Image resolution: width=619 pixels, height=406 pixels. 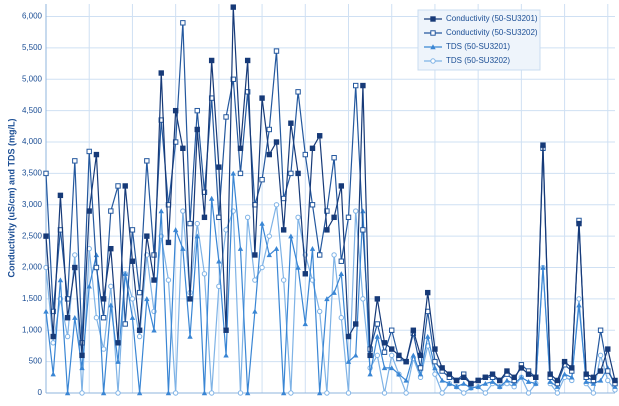 I want to click on y-tick-label: 2,500, so click(x=32, y=235).